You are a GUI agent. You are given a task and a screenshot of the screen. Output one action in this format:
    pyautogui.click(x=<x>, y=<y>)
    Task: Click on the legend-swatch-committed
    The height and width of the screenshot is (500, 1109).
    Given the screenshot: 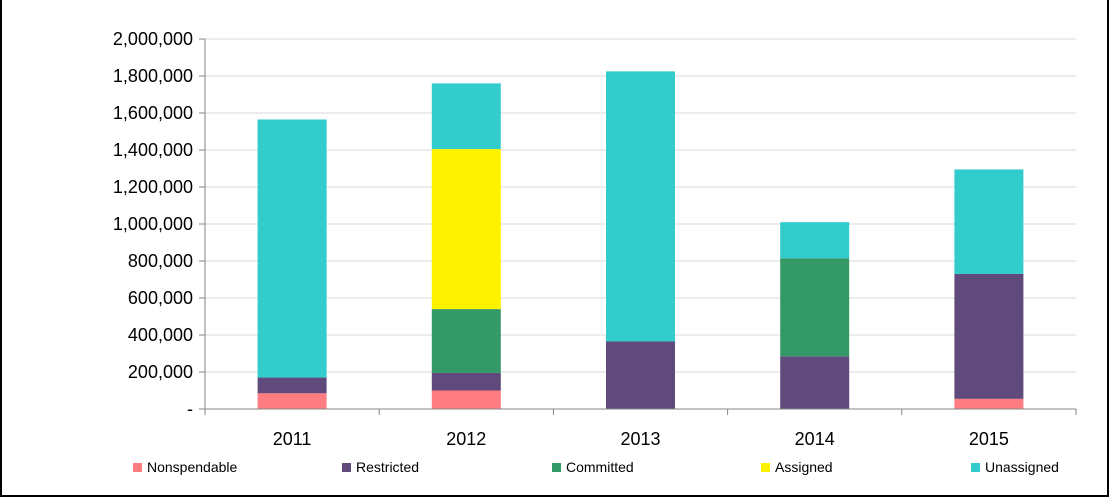 What is the action you would take?
    pyautogui.click(x=556, y=467)
    